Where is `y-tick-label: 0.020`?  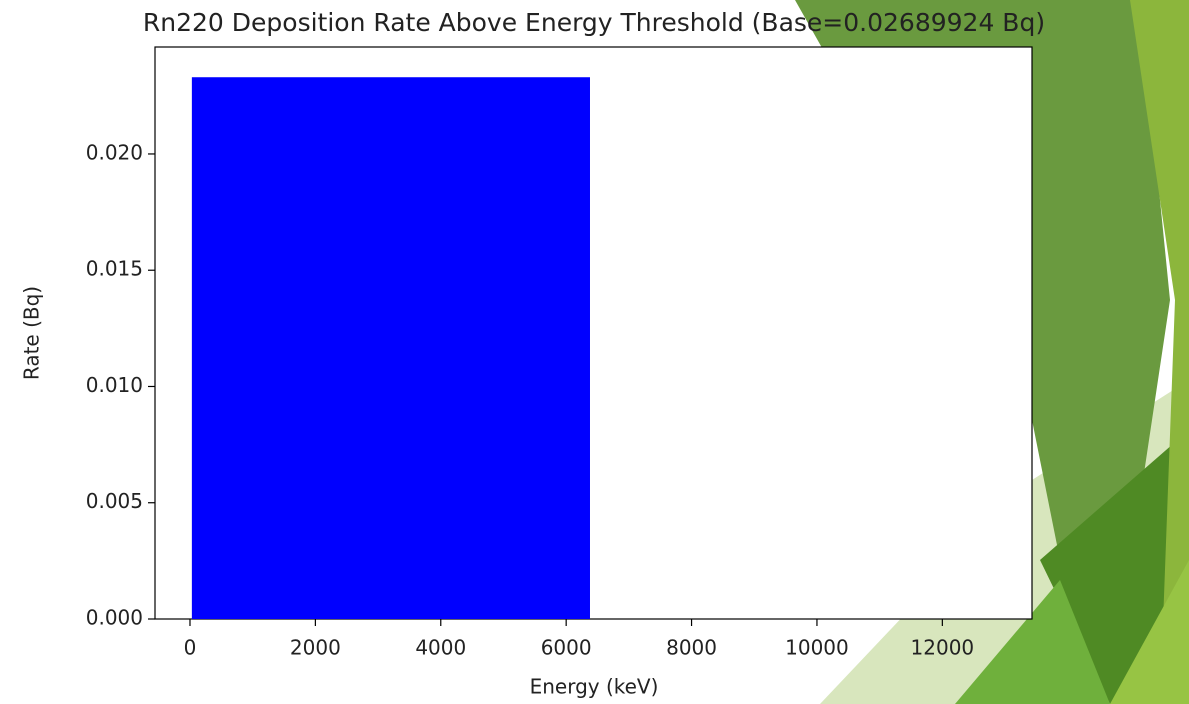 y-tick-label: 0.020 is located at coordinates (114, 152).